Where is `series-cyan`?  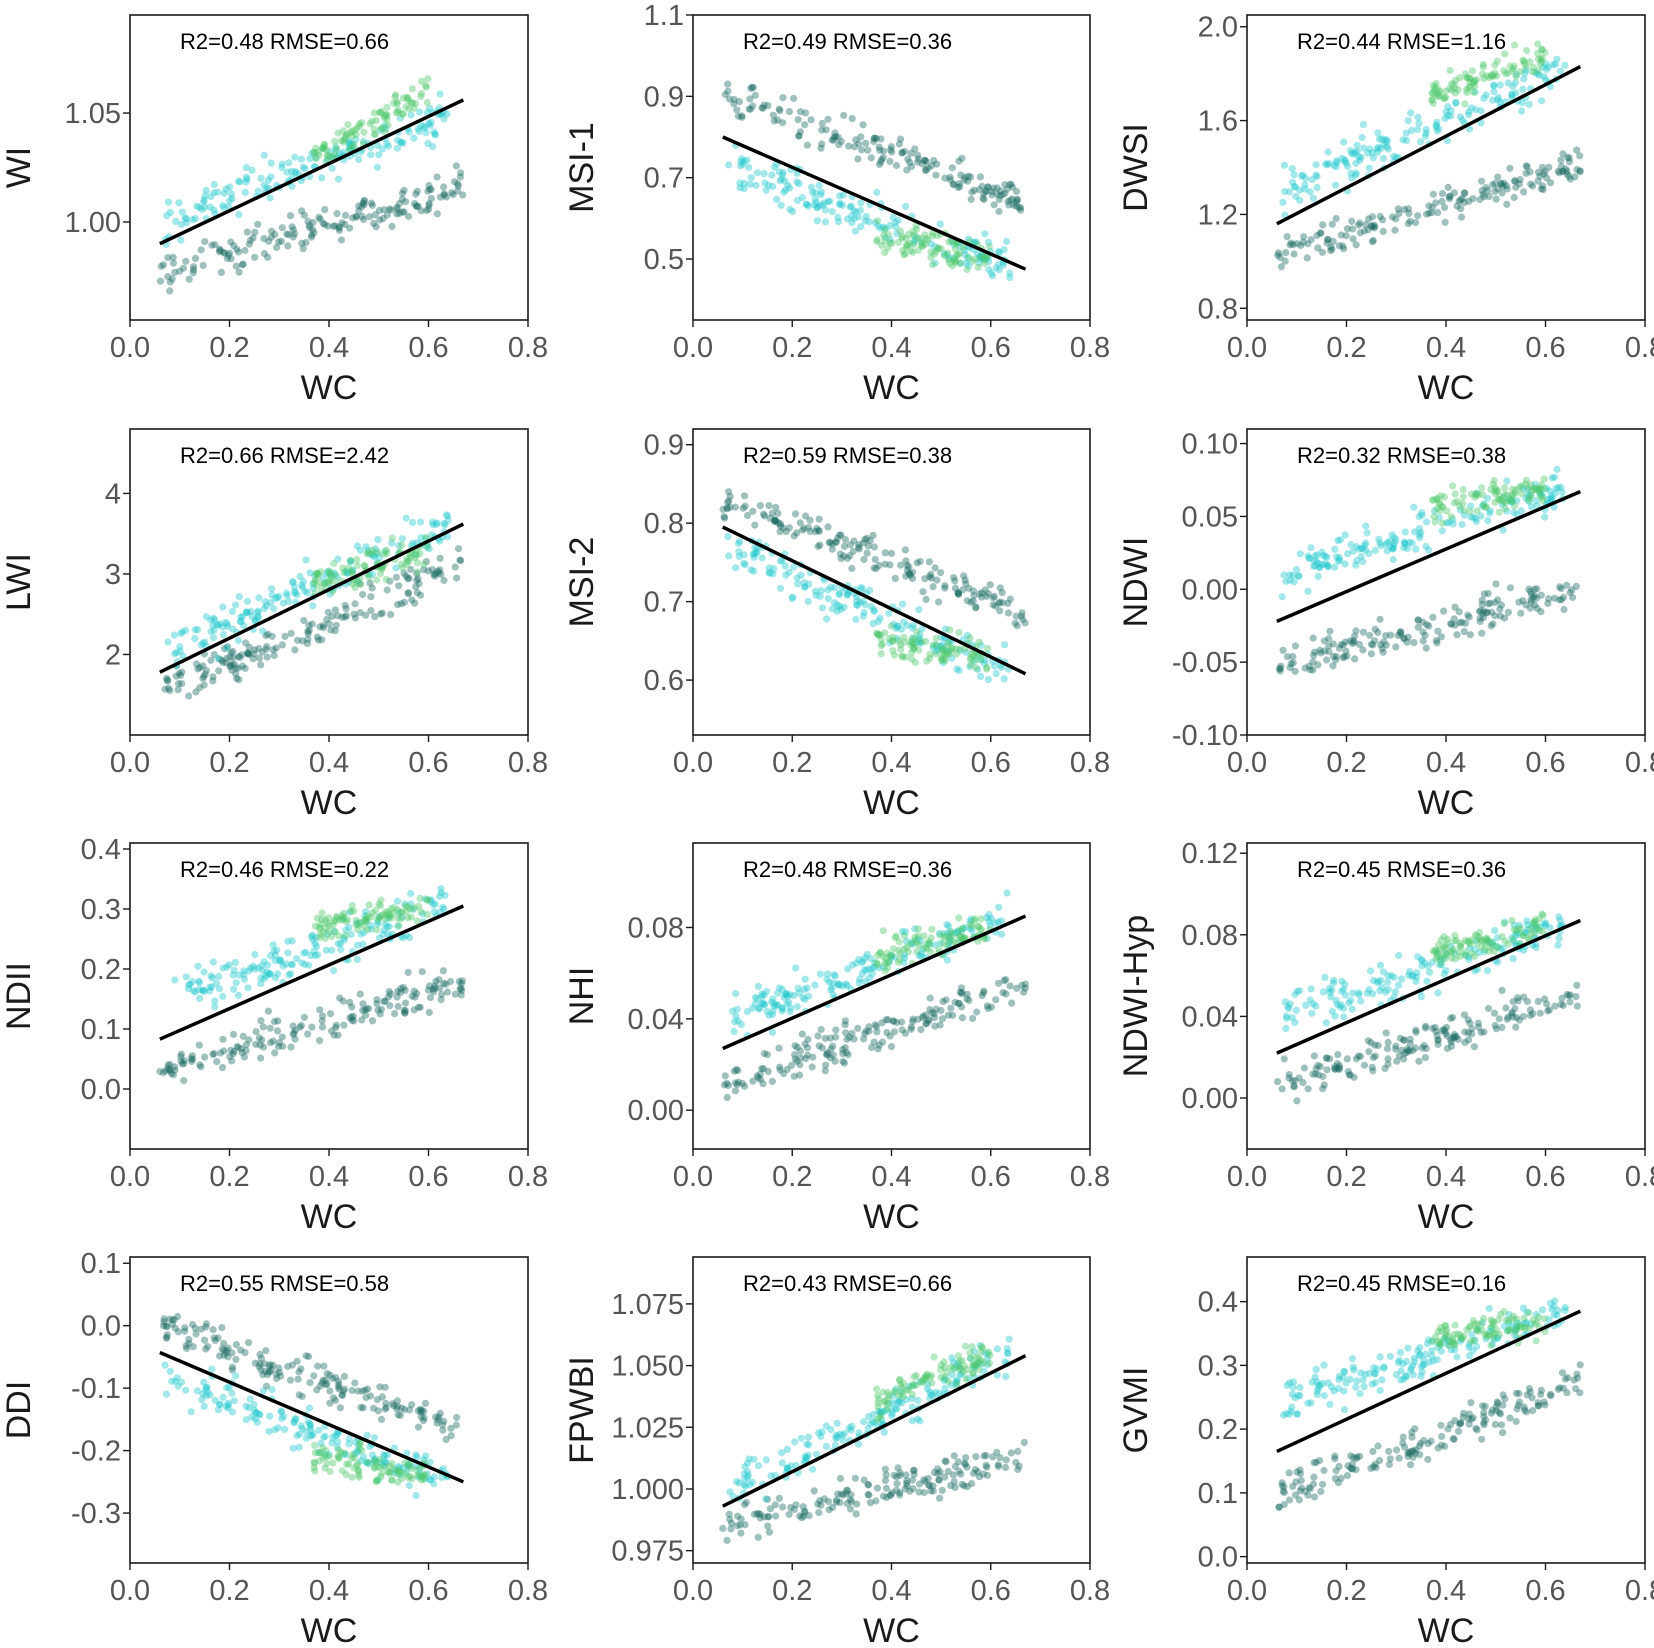 series-cyan is located at coordinates (306, 1430).